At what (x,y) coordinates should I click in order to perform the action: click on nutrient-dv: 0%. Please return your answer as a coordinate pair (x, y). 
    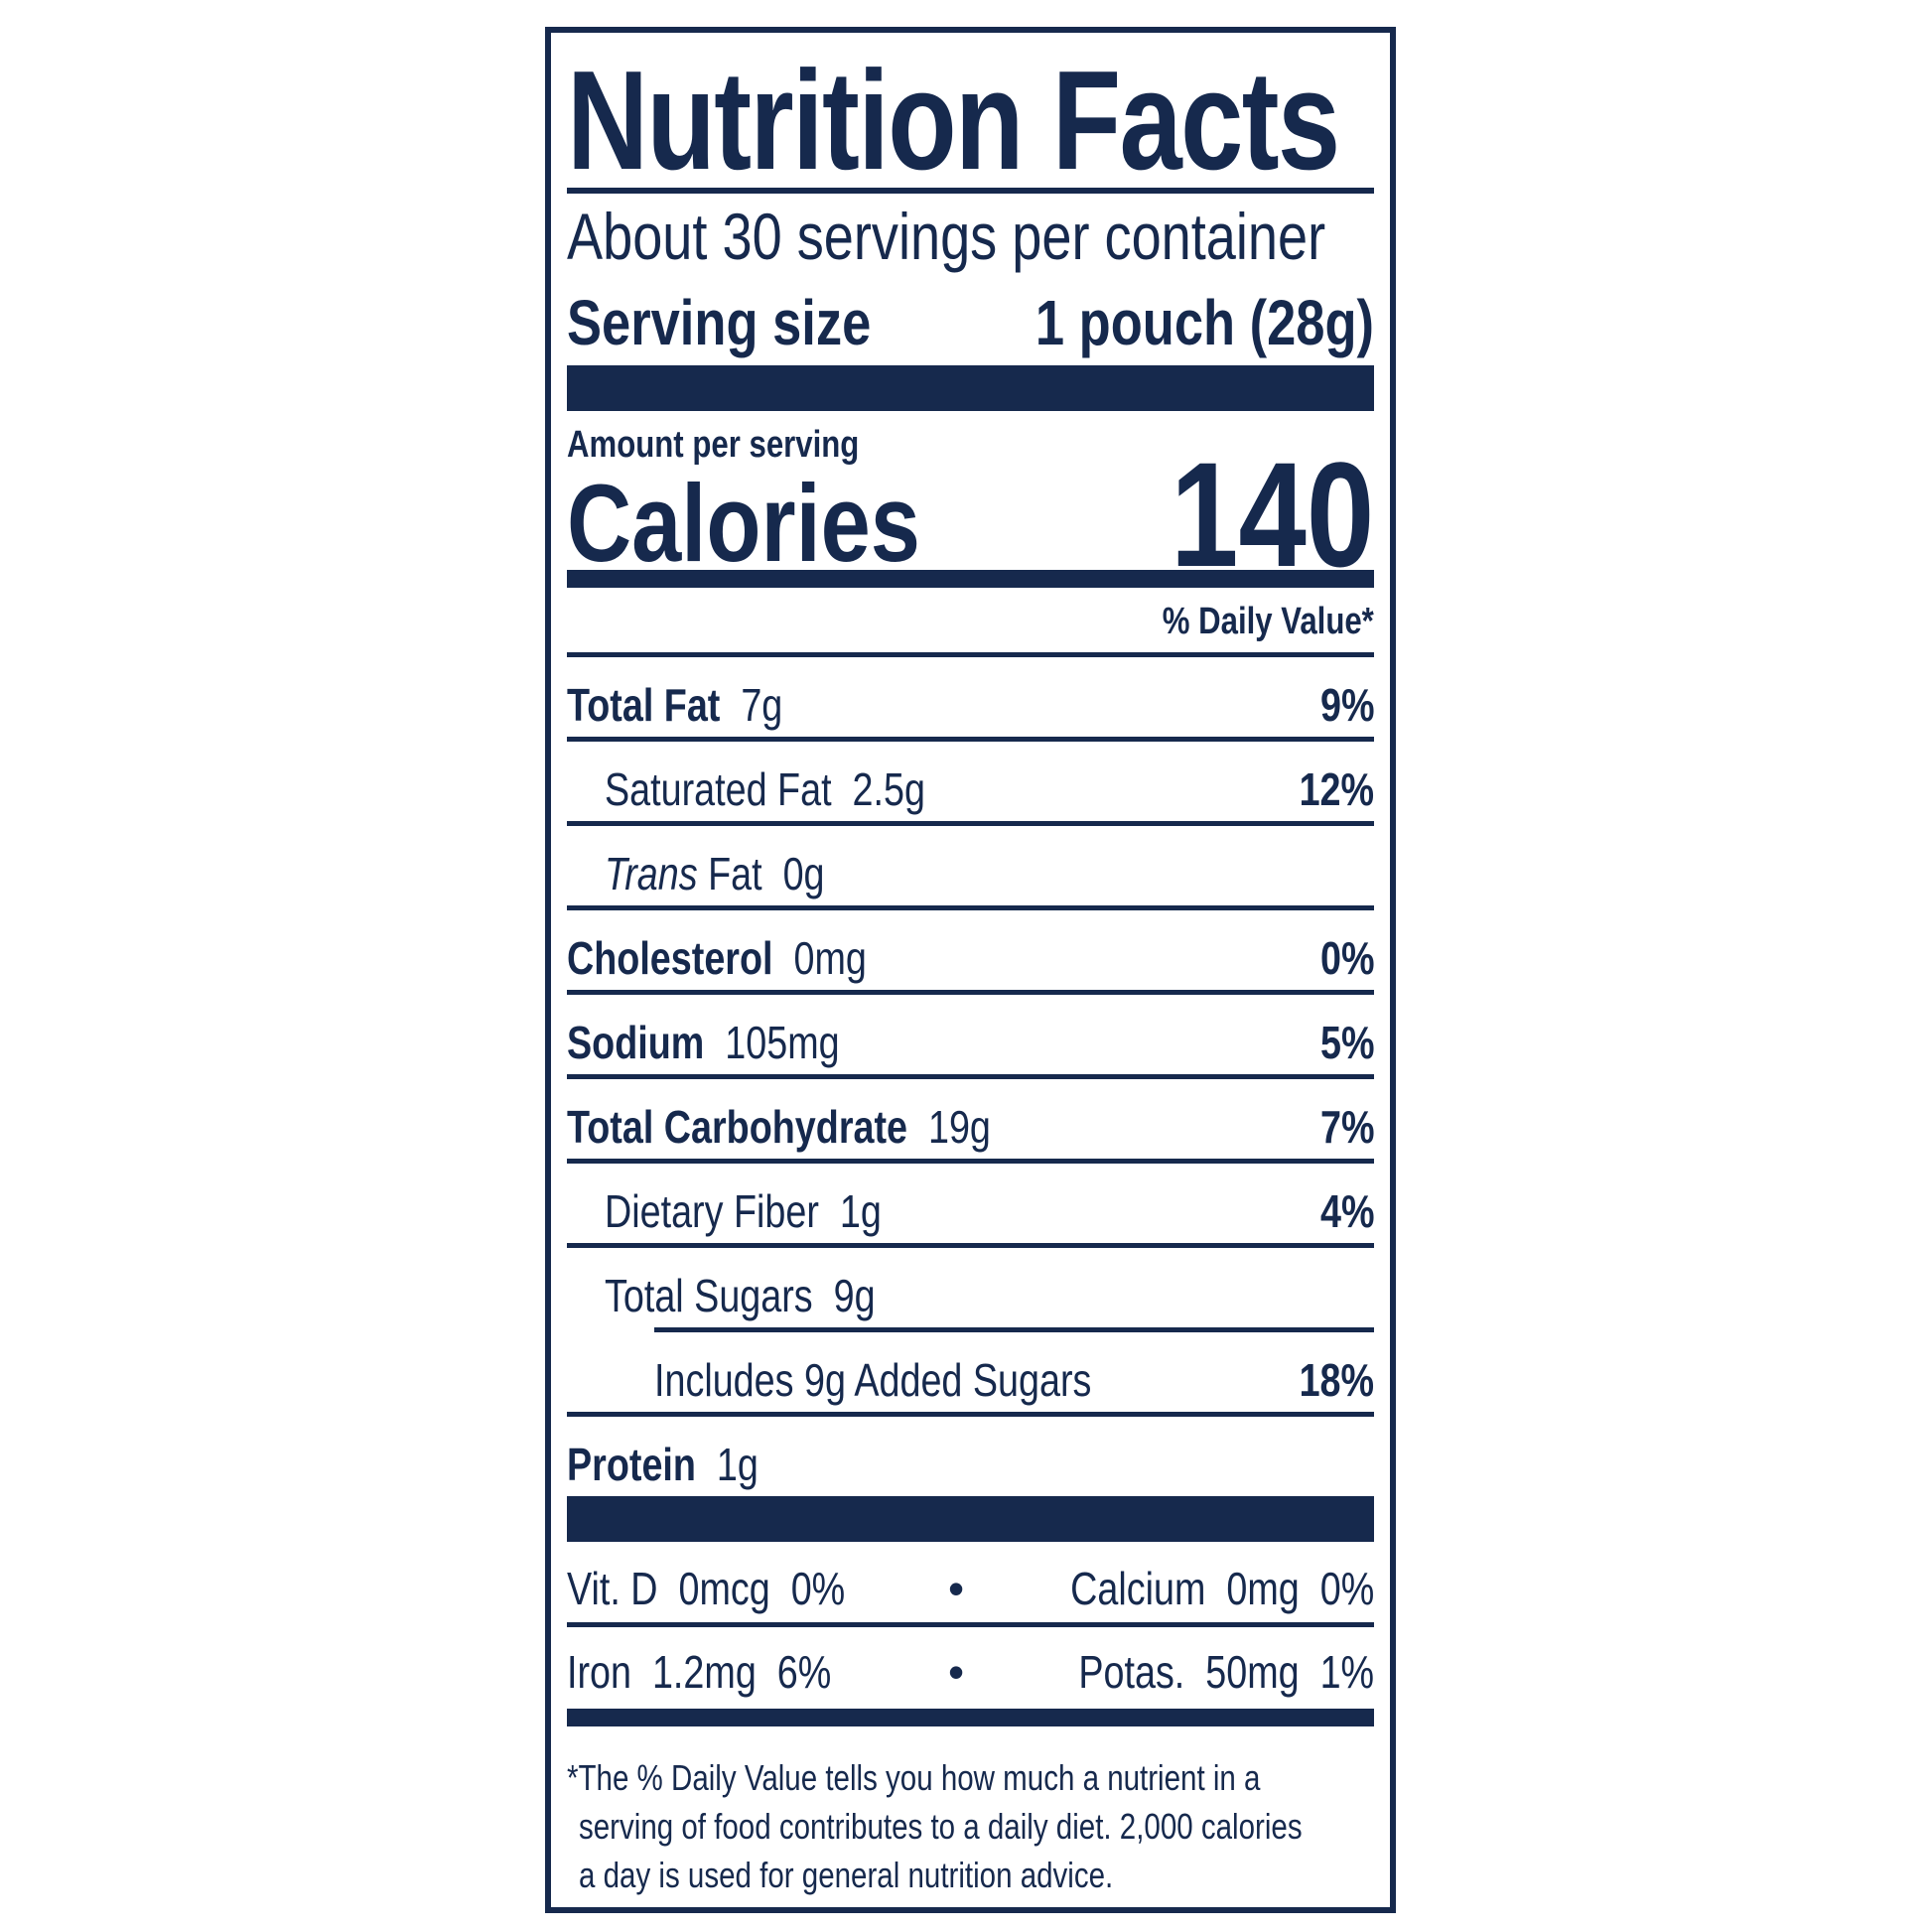
    Looking at the image, I should click on (1347, 958).